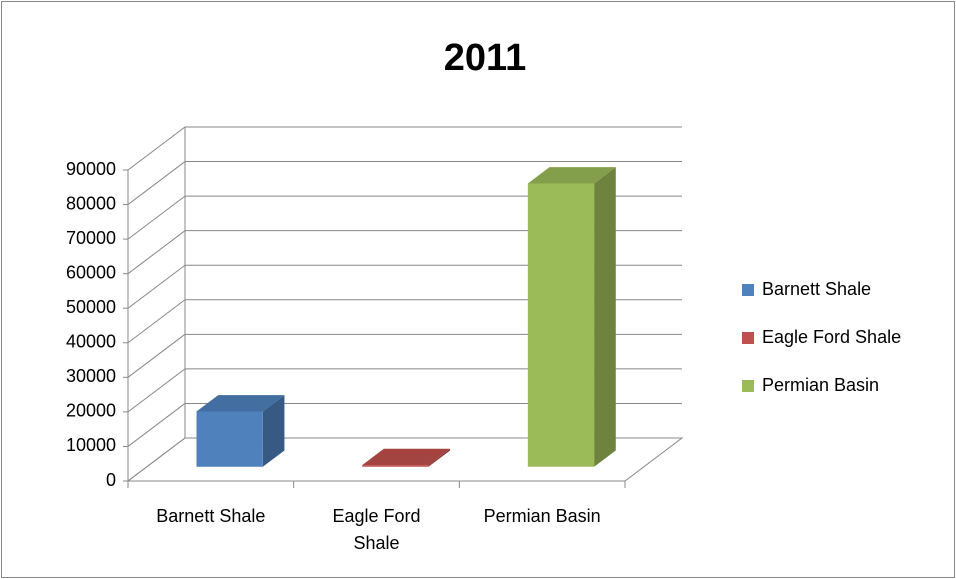  Describe the element at coordinates (542, 516) in the screenshot. I see `x-tick-label: Permian Basin` at that location.